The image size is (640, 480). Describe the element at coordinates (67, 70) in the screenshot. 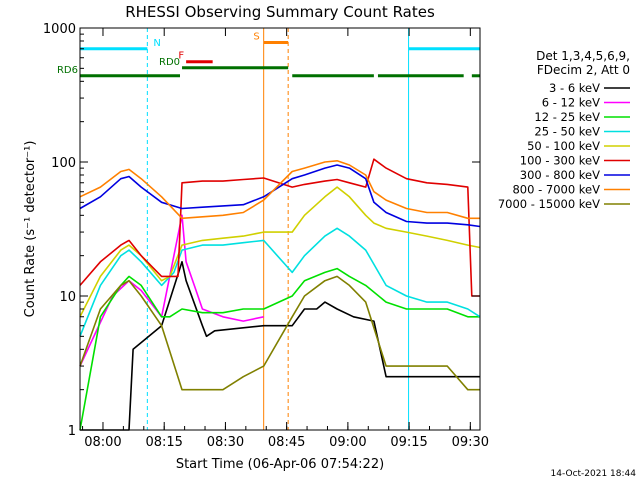

I see `flag-label-4: RD6` at that location.